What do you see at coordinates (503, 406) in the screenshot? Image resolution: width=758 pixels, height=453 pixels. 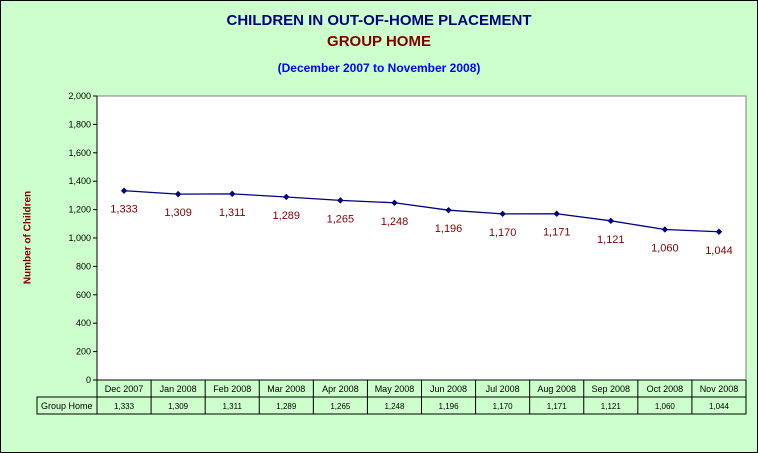 I see `data-table-value: 1,170` at bounding box center [503, 406].